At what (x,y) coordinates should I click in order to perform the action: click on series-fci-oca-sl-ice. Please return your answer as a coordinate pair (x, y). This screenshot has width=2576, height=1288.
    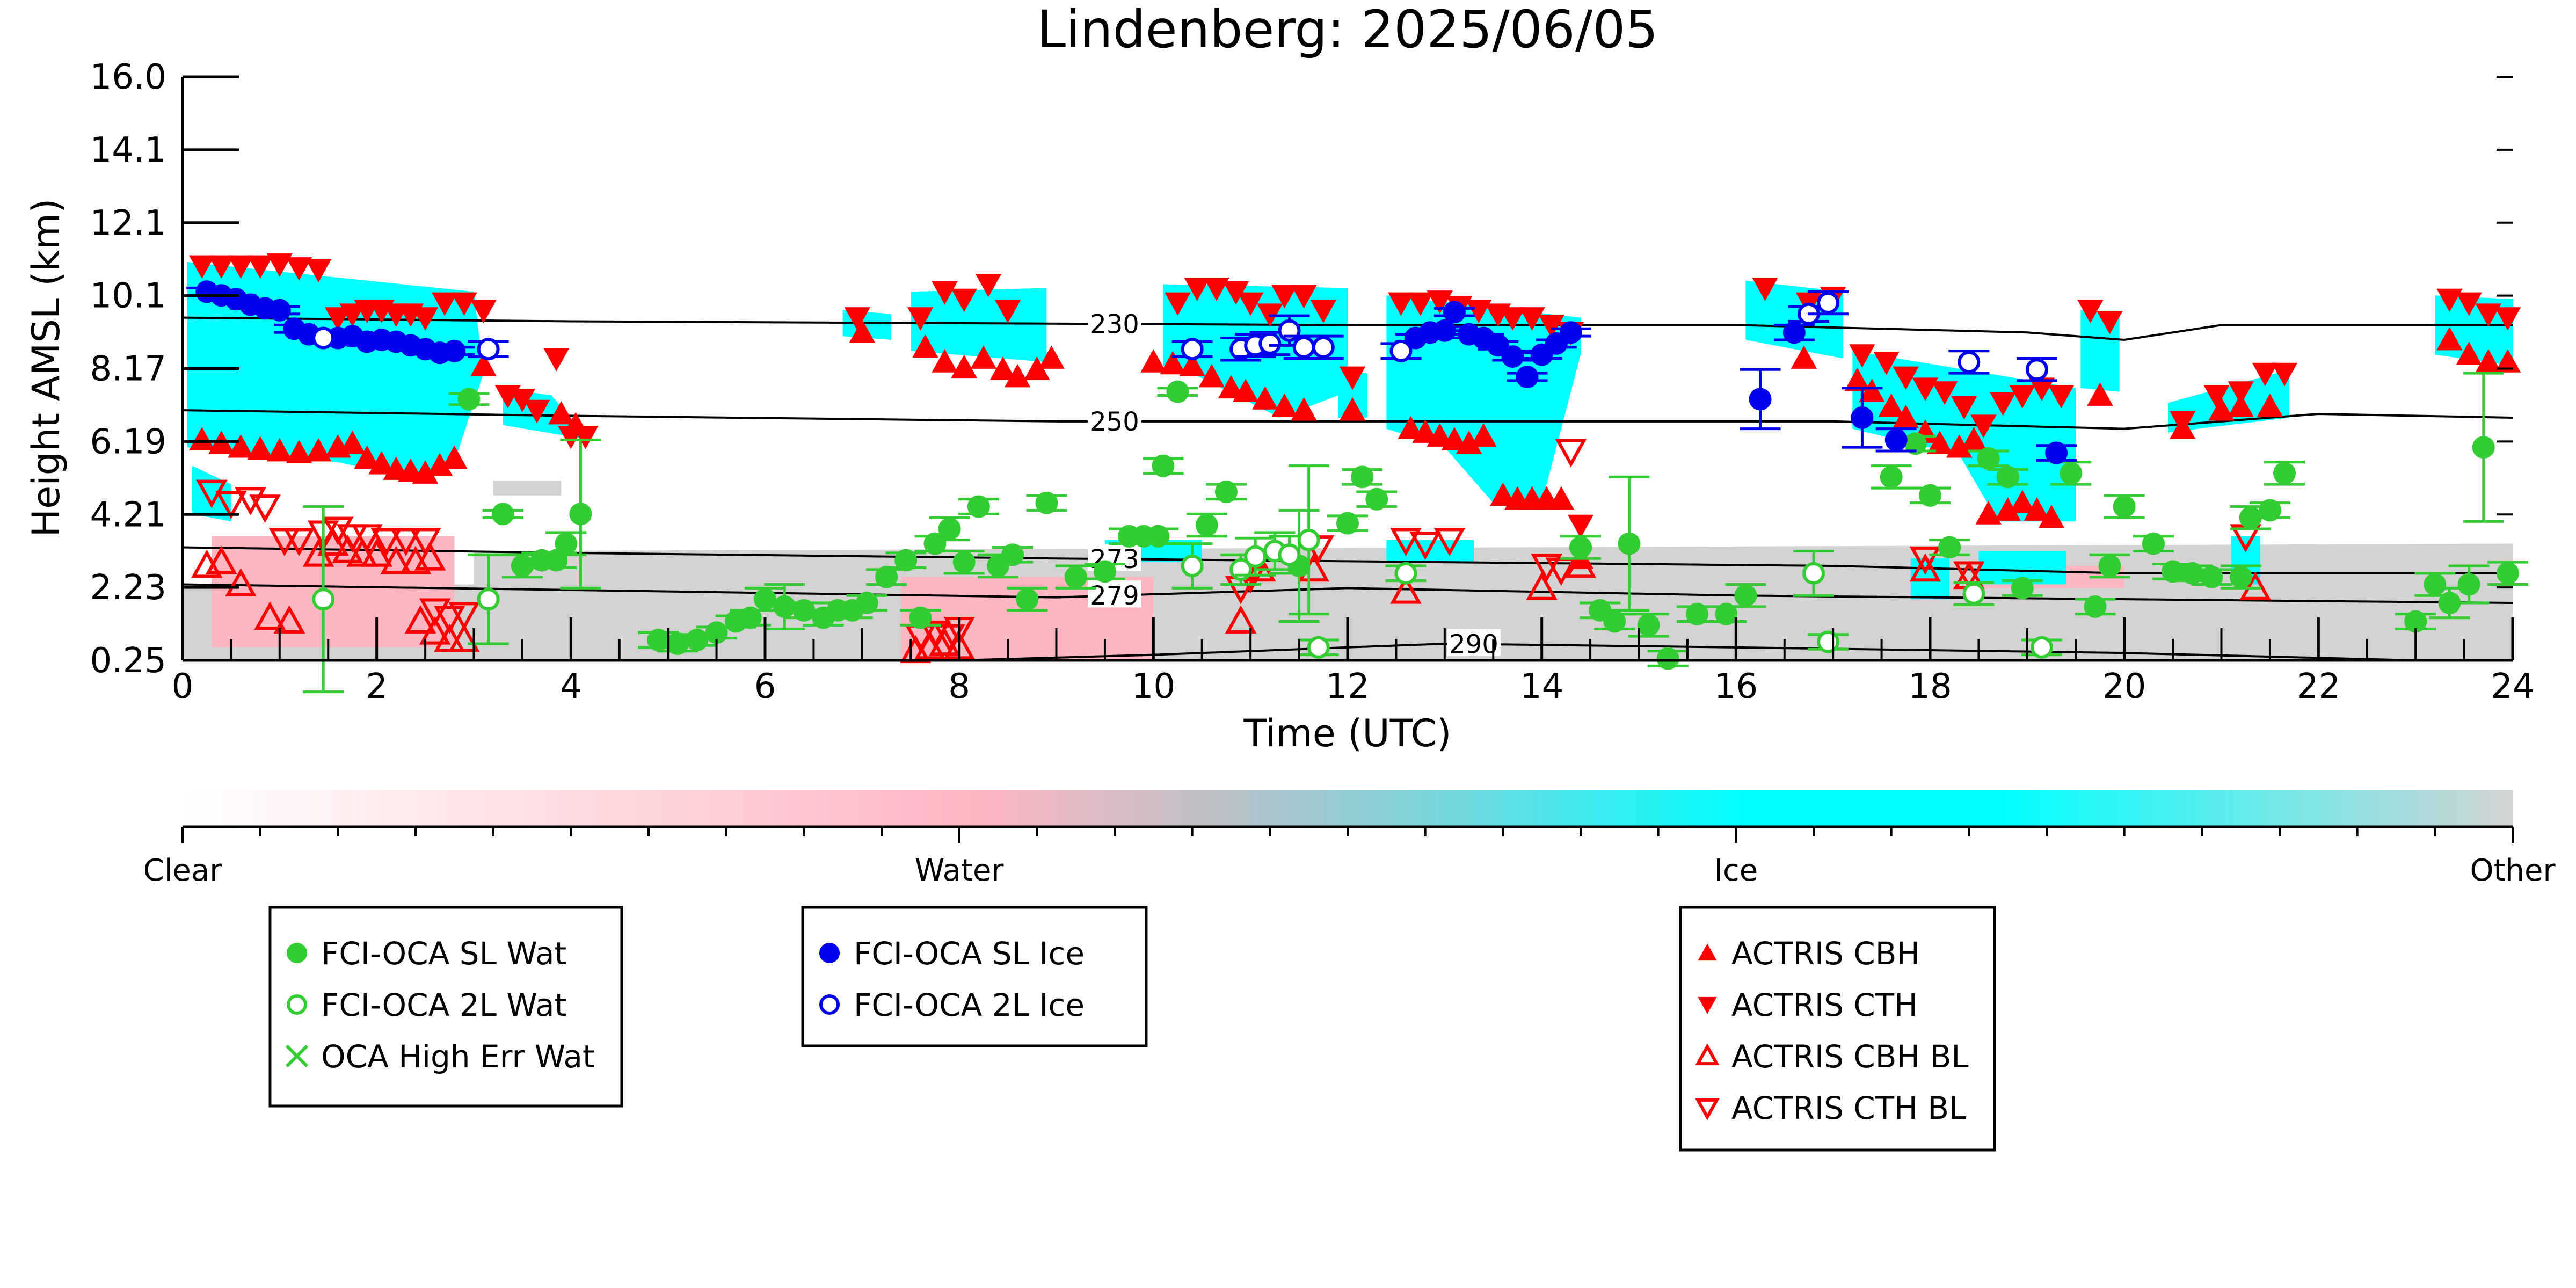
    Looking at the image, I should click on (1131, 372).